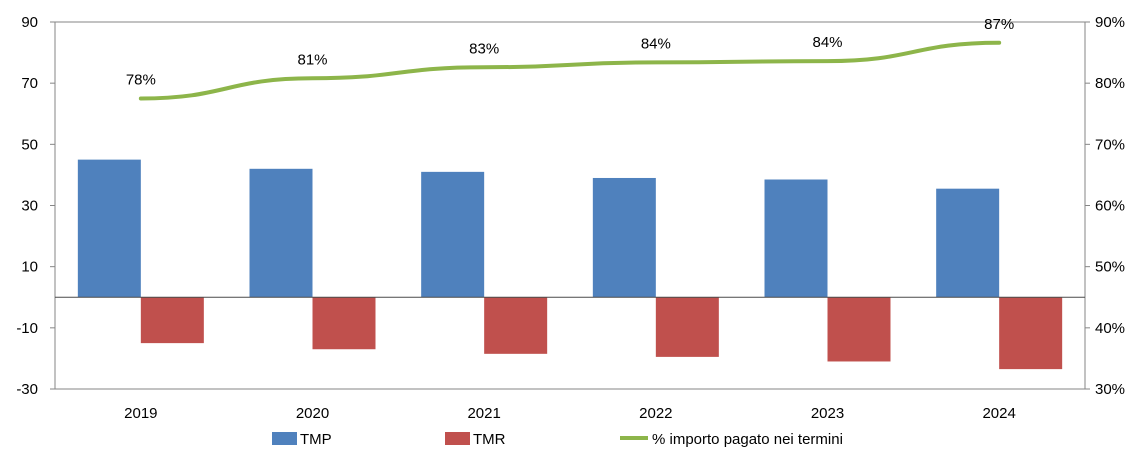 This screenshot has width=1138, height=449. What do you see at coordinates (140, 413) in the screenshot?
I see `x-tick-label: 2019` at bounding box center [140, 413].